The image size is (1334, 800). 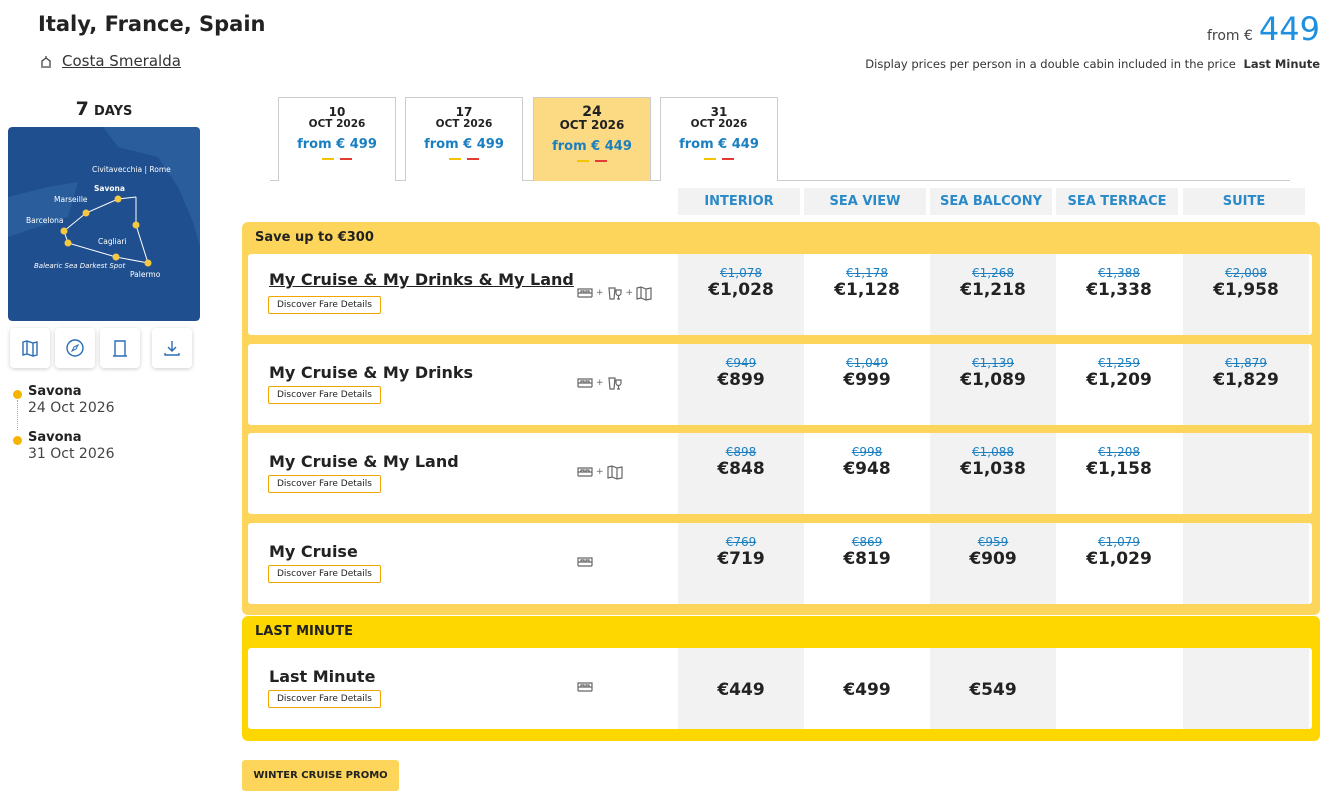 What do you see at coordinates (741, 469) in the screenshot?
I see `new-price: €848` at bounding box center [741, 469].